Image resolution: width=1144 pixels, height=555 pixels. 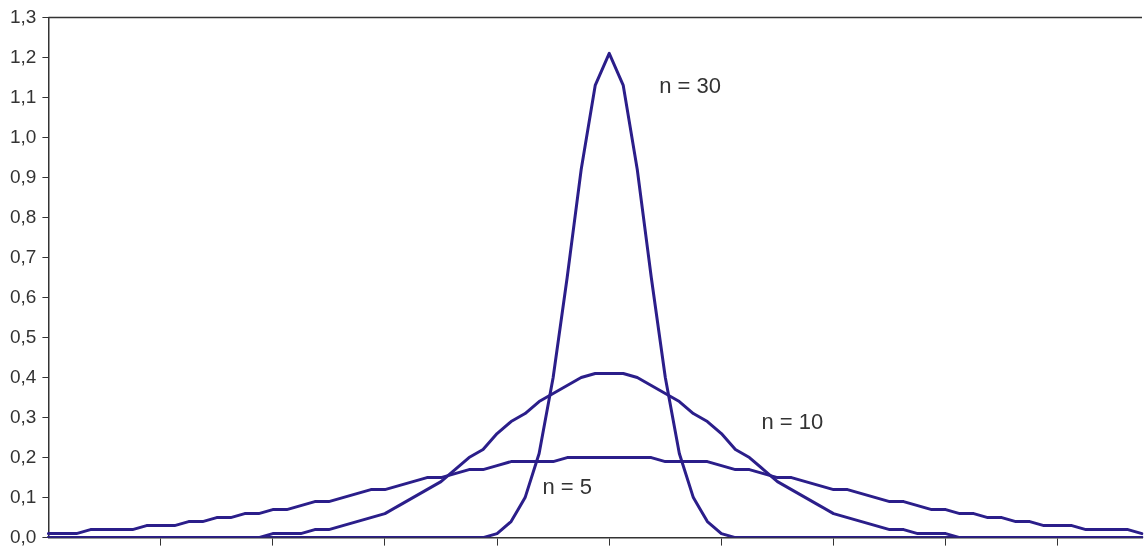 What do you see at coordinates (23, 456) in the screenshot?
I see `y-tick-label: 0,2` at bounding box center [23, 456].